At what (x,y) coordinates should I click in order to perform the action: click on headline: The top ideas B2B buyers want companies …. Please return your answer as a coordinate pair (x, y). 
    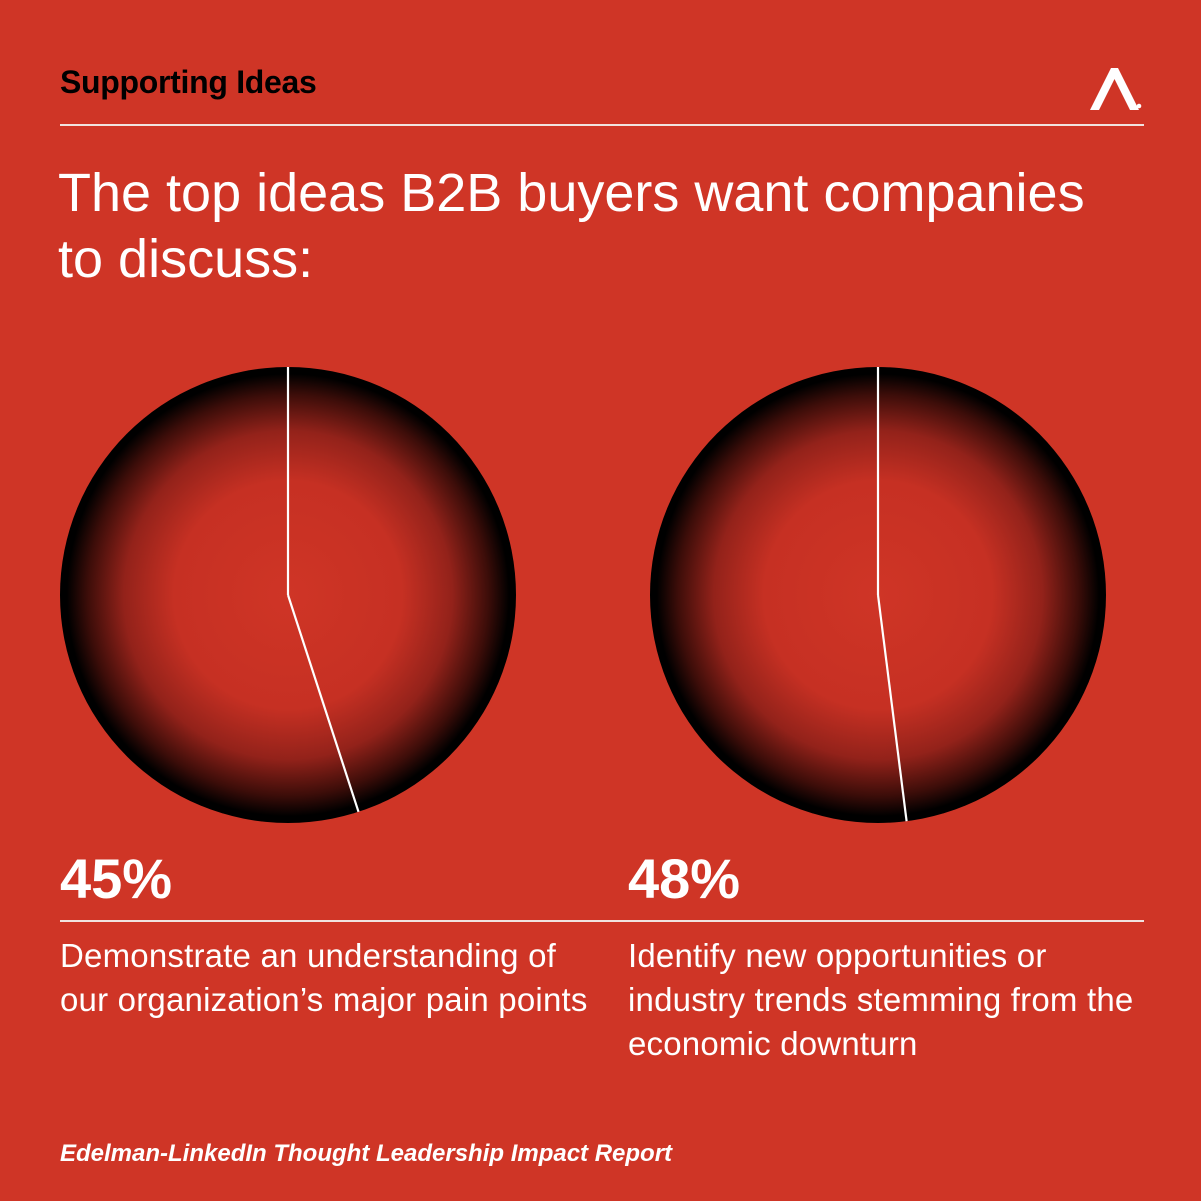
    Looking at the image, I should click on (571, 226).